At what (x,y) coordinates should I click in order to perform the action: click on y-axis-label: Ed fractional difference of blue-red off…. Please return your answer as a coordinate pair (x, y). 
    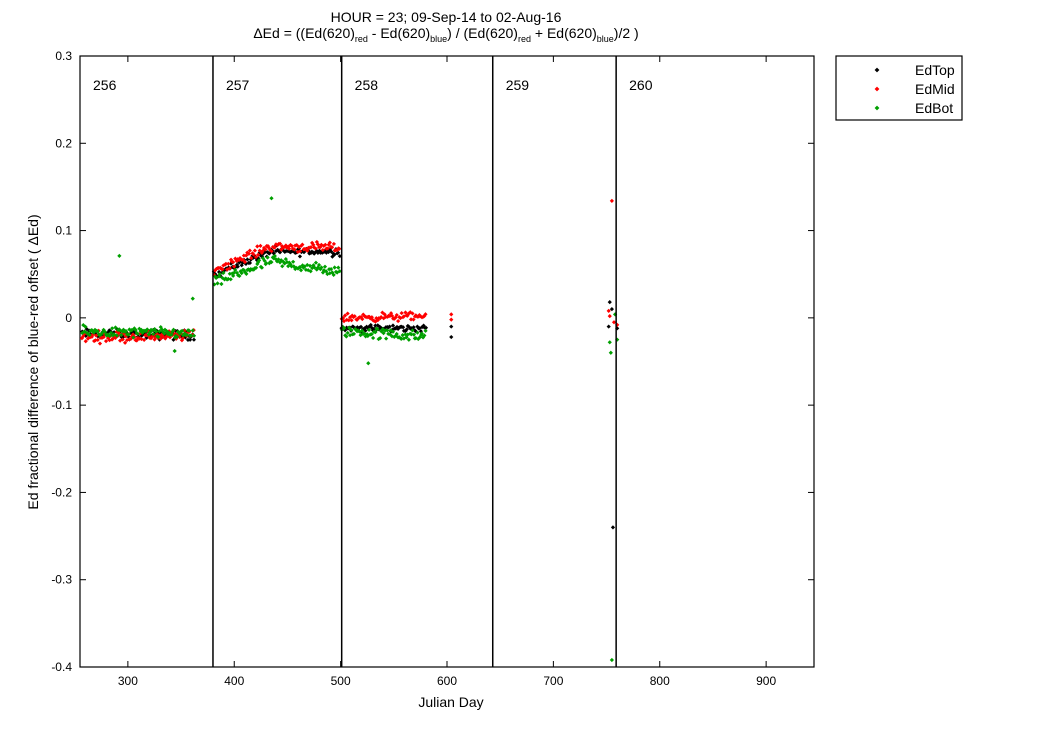
    Looking at the image, I should click on (33, 361).